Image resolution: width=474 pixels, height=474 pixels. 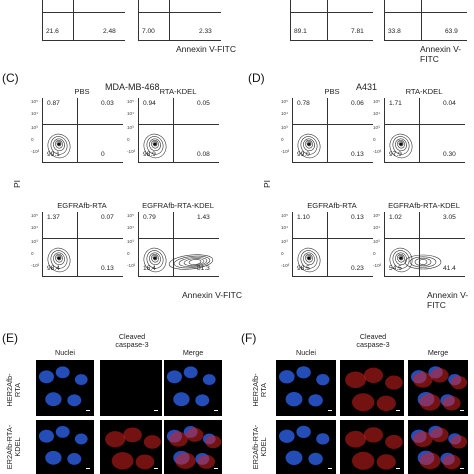 I want to click on row-label-2: ER2Afb-RTA- KDEL, so click(x=259, y=447).